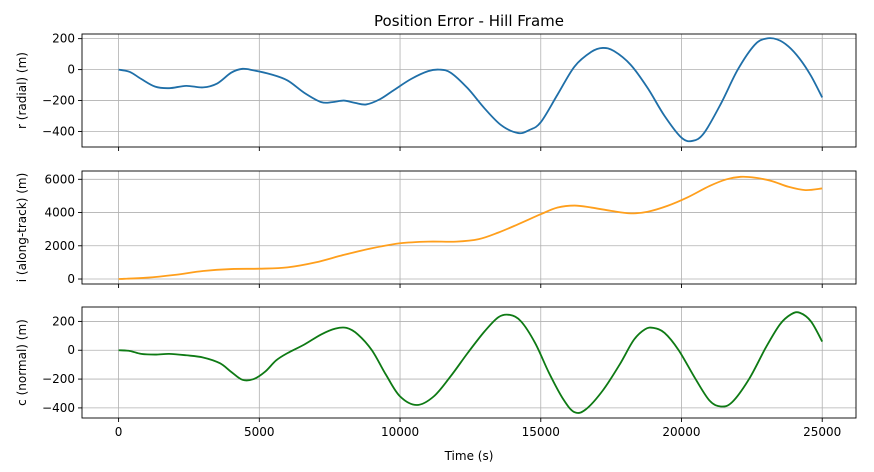 The height and width of the screenshot is (472, 874). I want to click on x-tick-label: 25000, so click(822, 432).